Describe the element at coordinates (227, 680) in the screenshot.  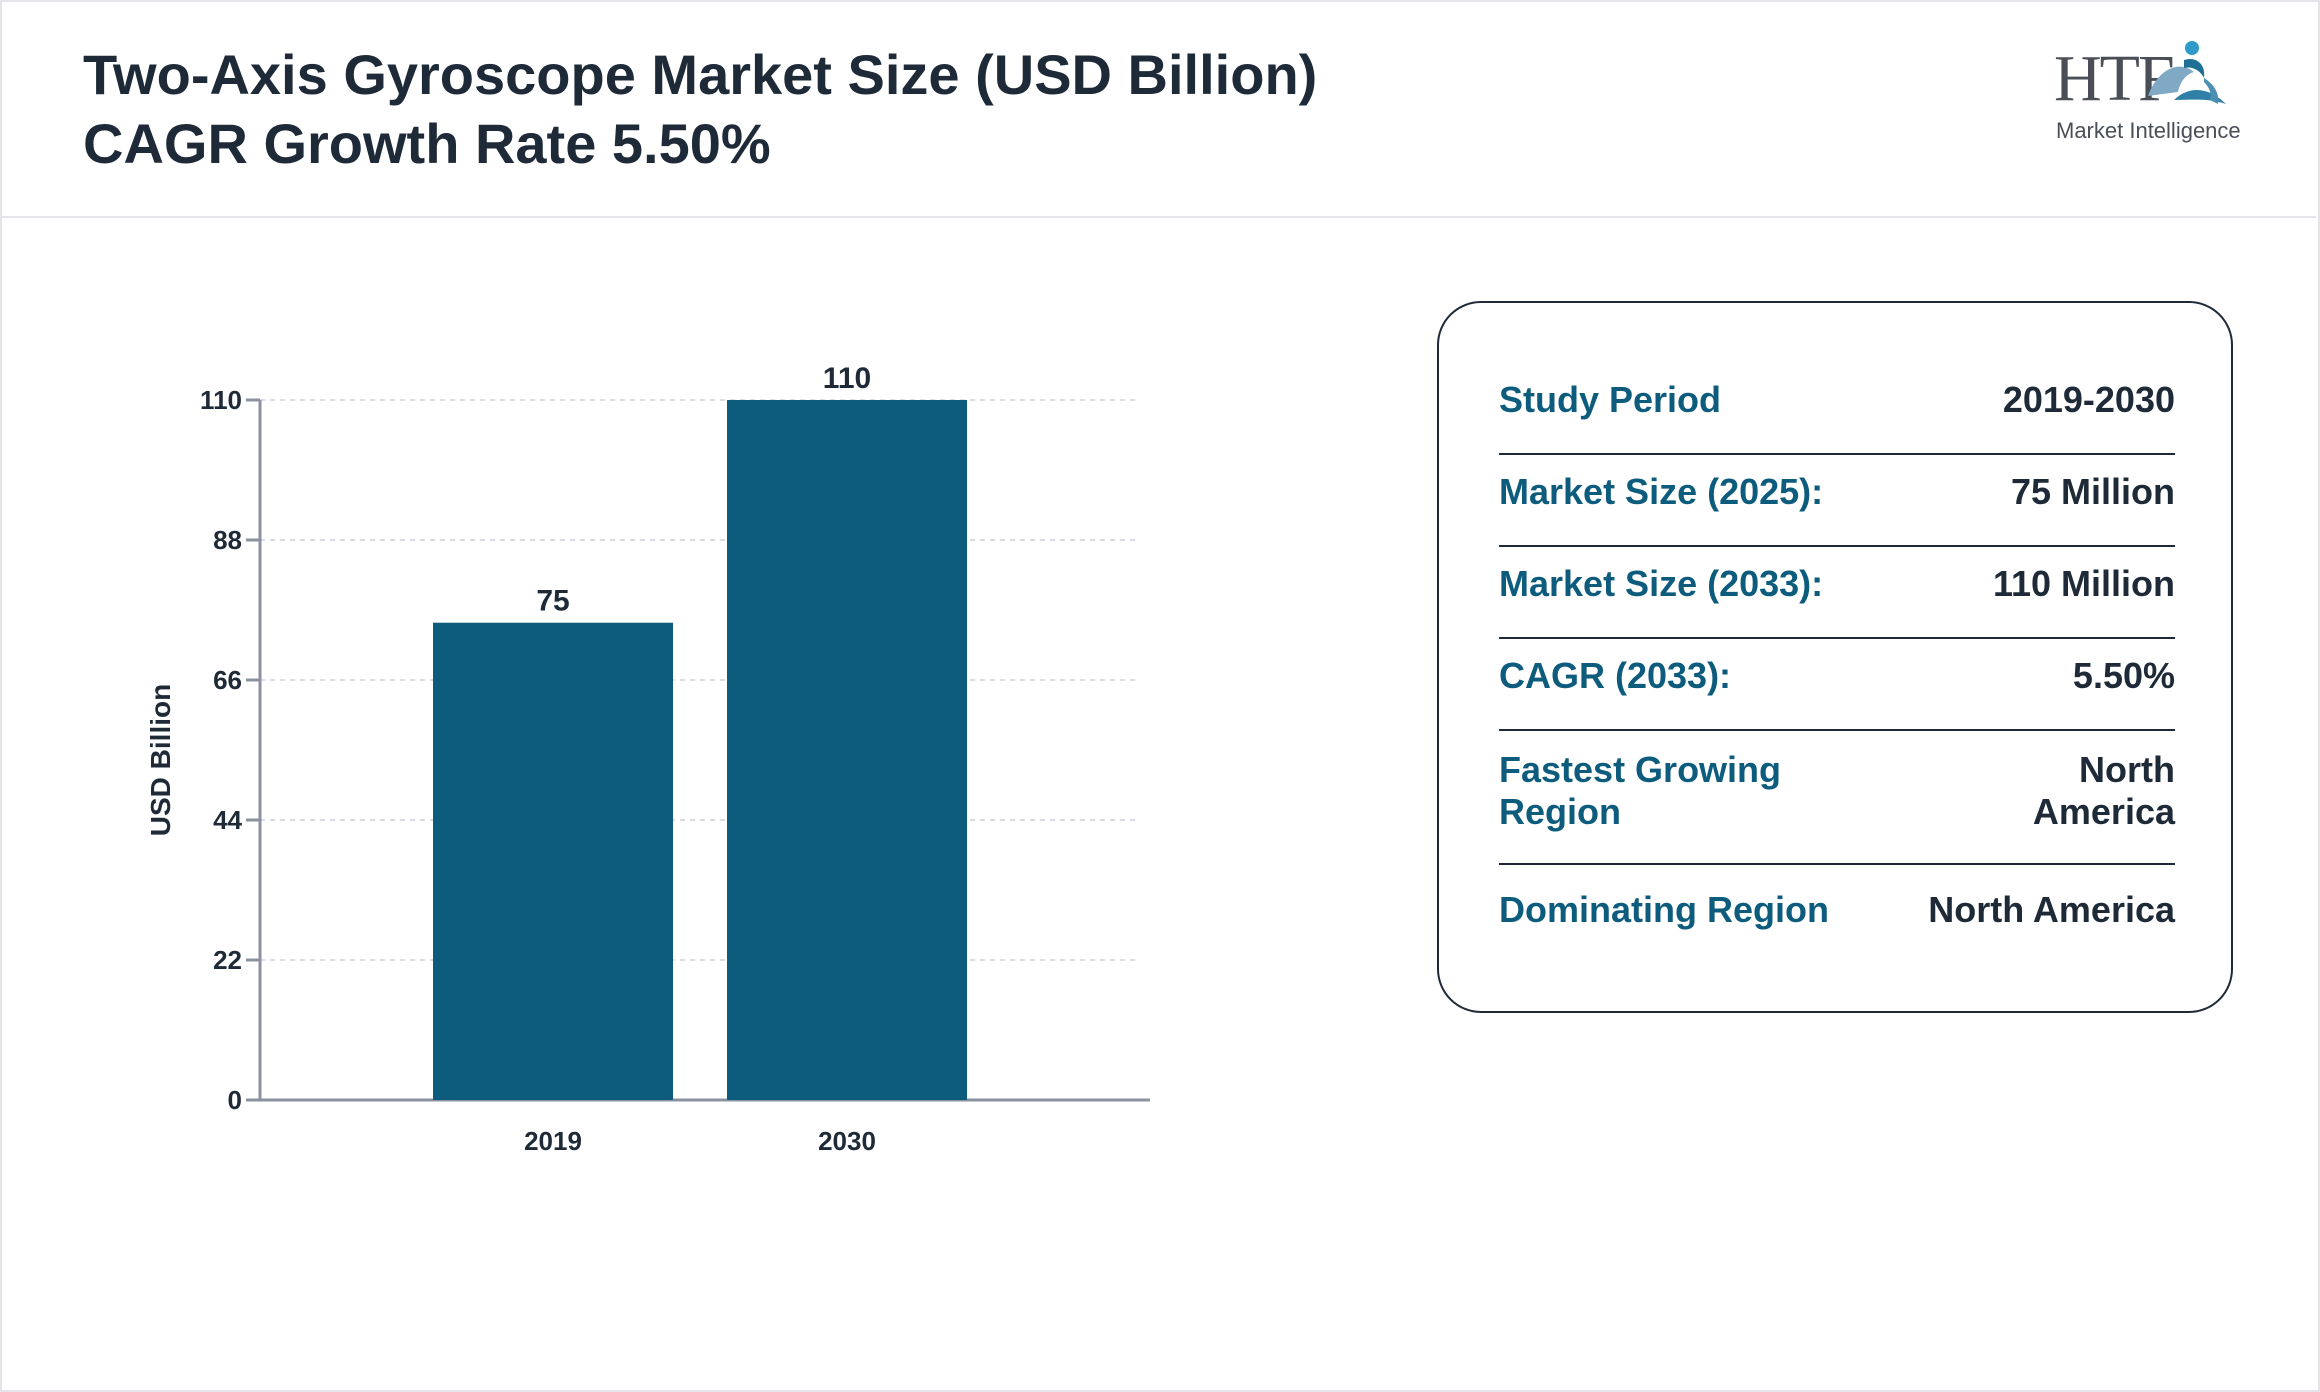
I see `y-tick-label: 66` at that location.